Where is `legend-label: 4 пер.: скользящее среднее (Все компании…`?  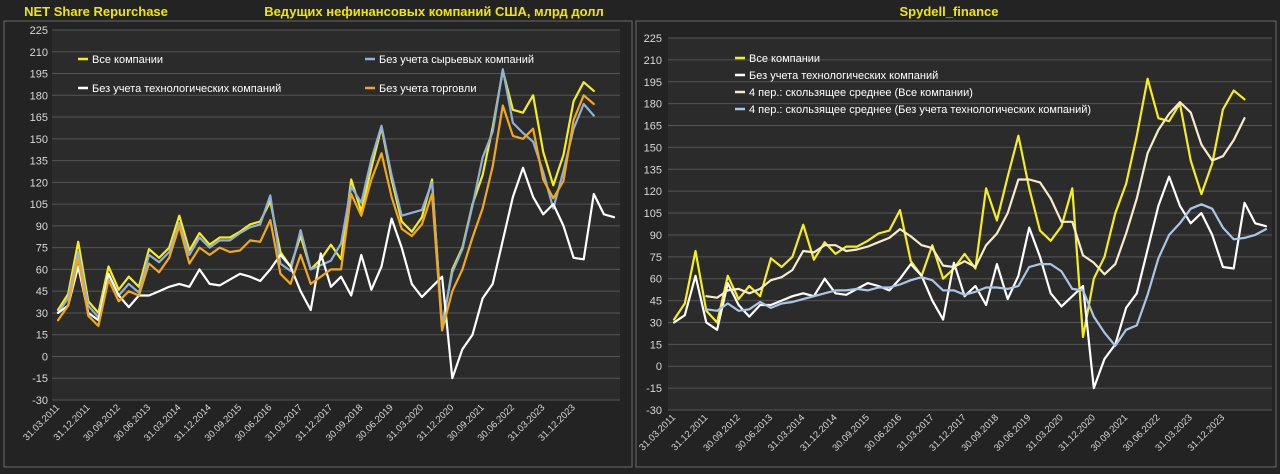
legend-label: 4 пер.: скользящее среднее (Все компании… is located at coordinates (861, 93).